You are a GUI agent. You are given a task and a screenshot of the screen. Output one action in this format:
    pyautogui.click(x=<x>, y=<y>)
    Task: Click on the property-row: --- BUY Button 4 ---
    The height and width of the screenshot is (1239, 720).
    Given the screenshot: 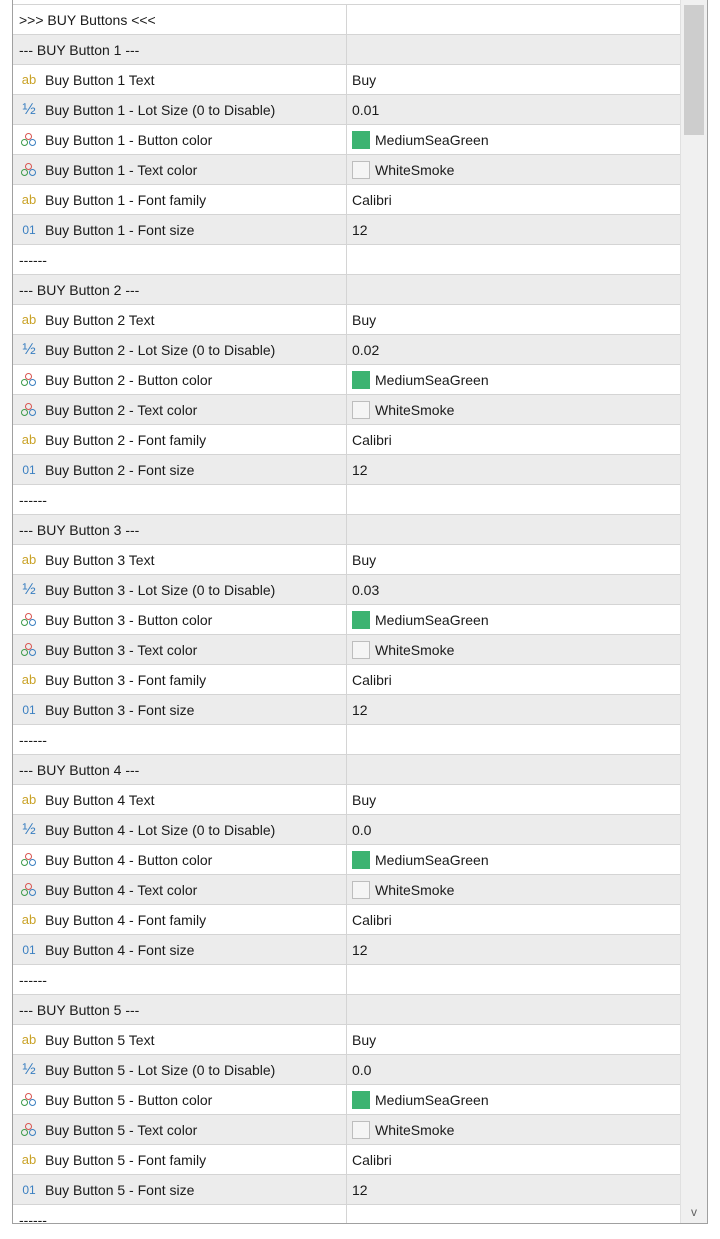 What is the action you would take?
    pyautogui.click(x=348, y=770)
    